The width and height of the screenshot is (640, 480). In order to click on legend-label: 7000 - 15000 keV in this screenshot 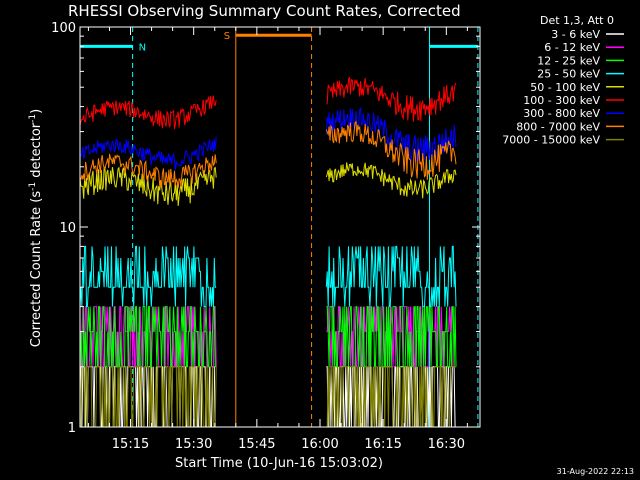, I will do `click(551, 140)`.